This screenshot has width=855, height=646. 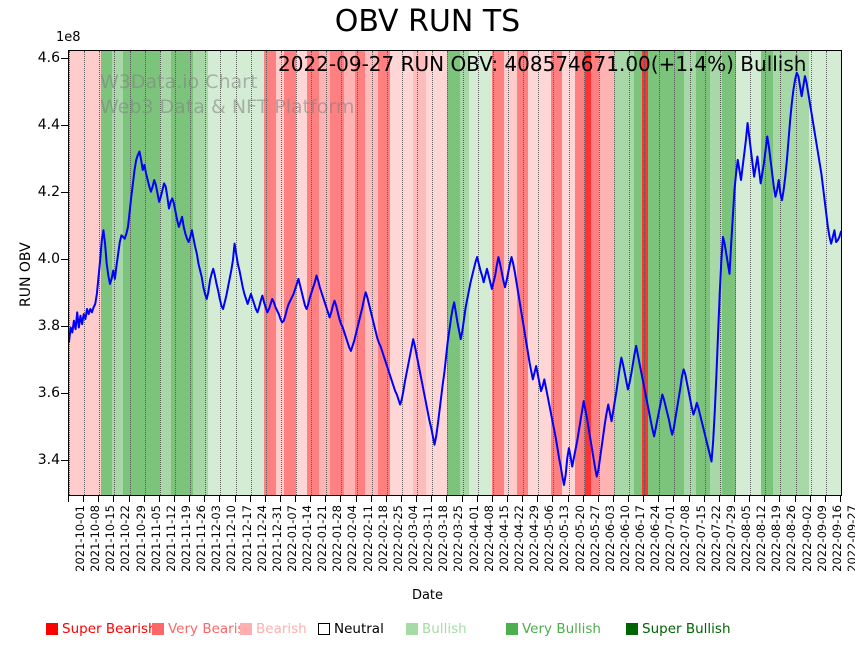 I want to click on x-tick-label: 2022-08-26, so click(x=791, y=538).